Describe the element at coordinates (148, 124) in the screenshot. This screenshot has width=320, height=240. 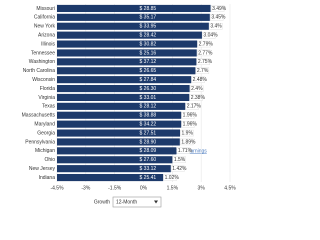
I see `bar-earnings-label: $ 34.22` at that location.